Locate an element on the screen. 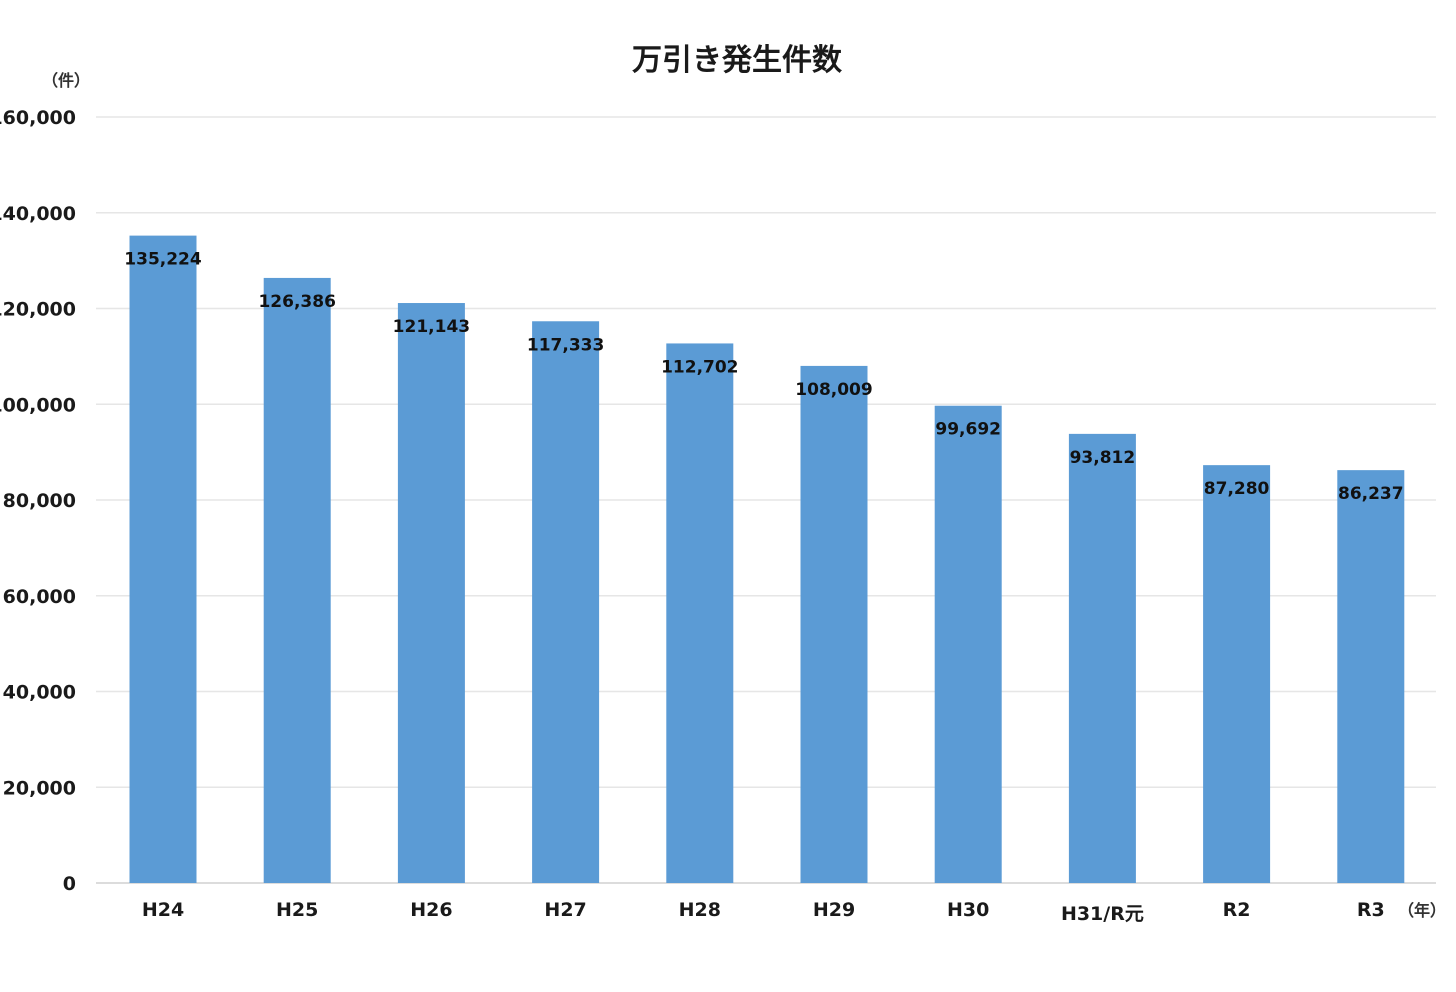  y-tick-label: 0 is located at coordinates (69, 884).